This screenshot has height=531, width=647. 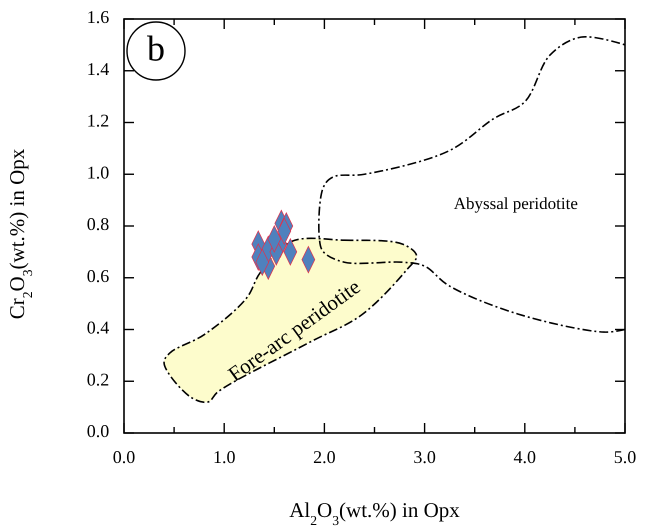 What do you see at coordinates (525, 457) in the screenshot?
I see `x-tick-label: 4.0` at bounding box center [525, 457].